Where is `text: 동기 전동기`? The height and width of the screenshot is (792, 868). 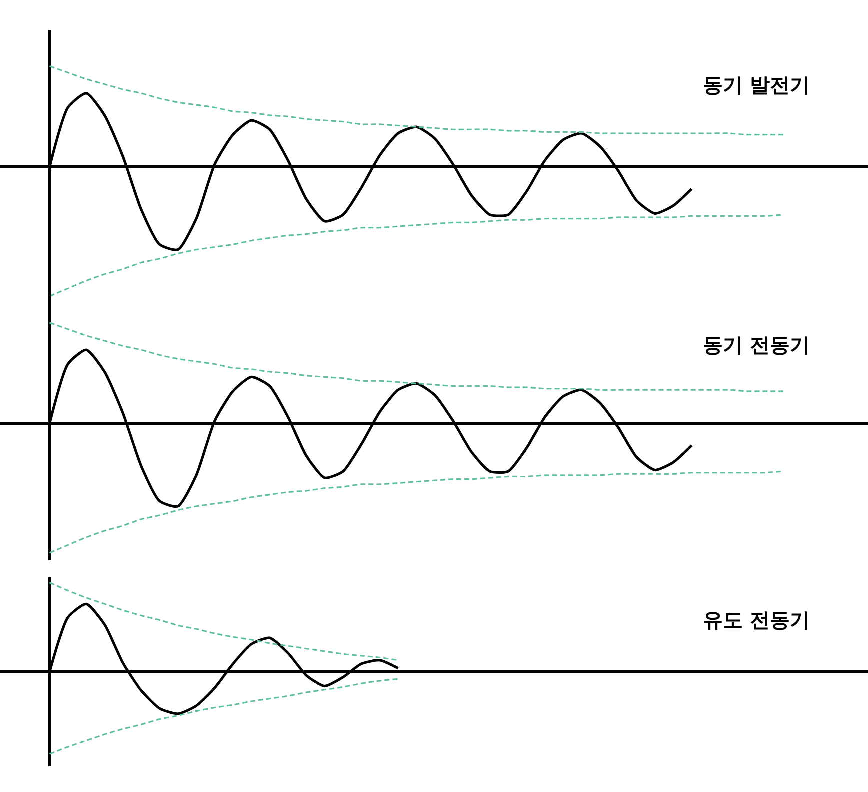
text: 동기 전동기 is located at coordinates (756, 345).